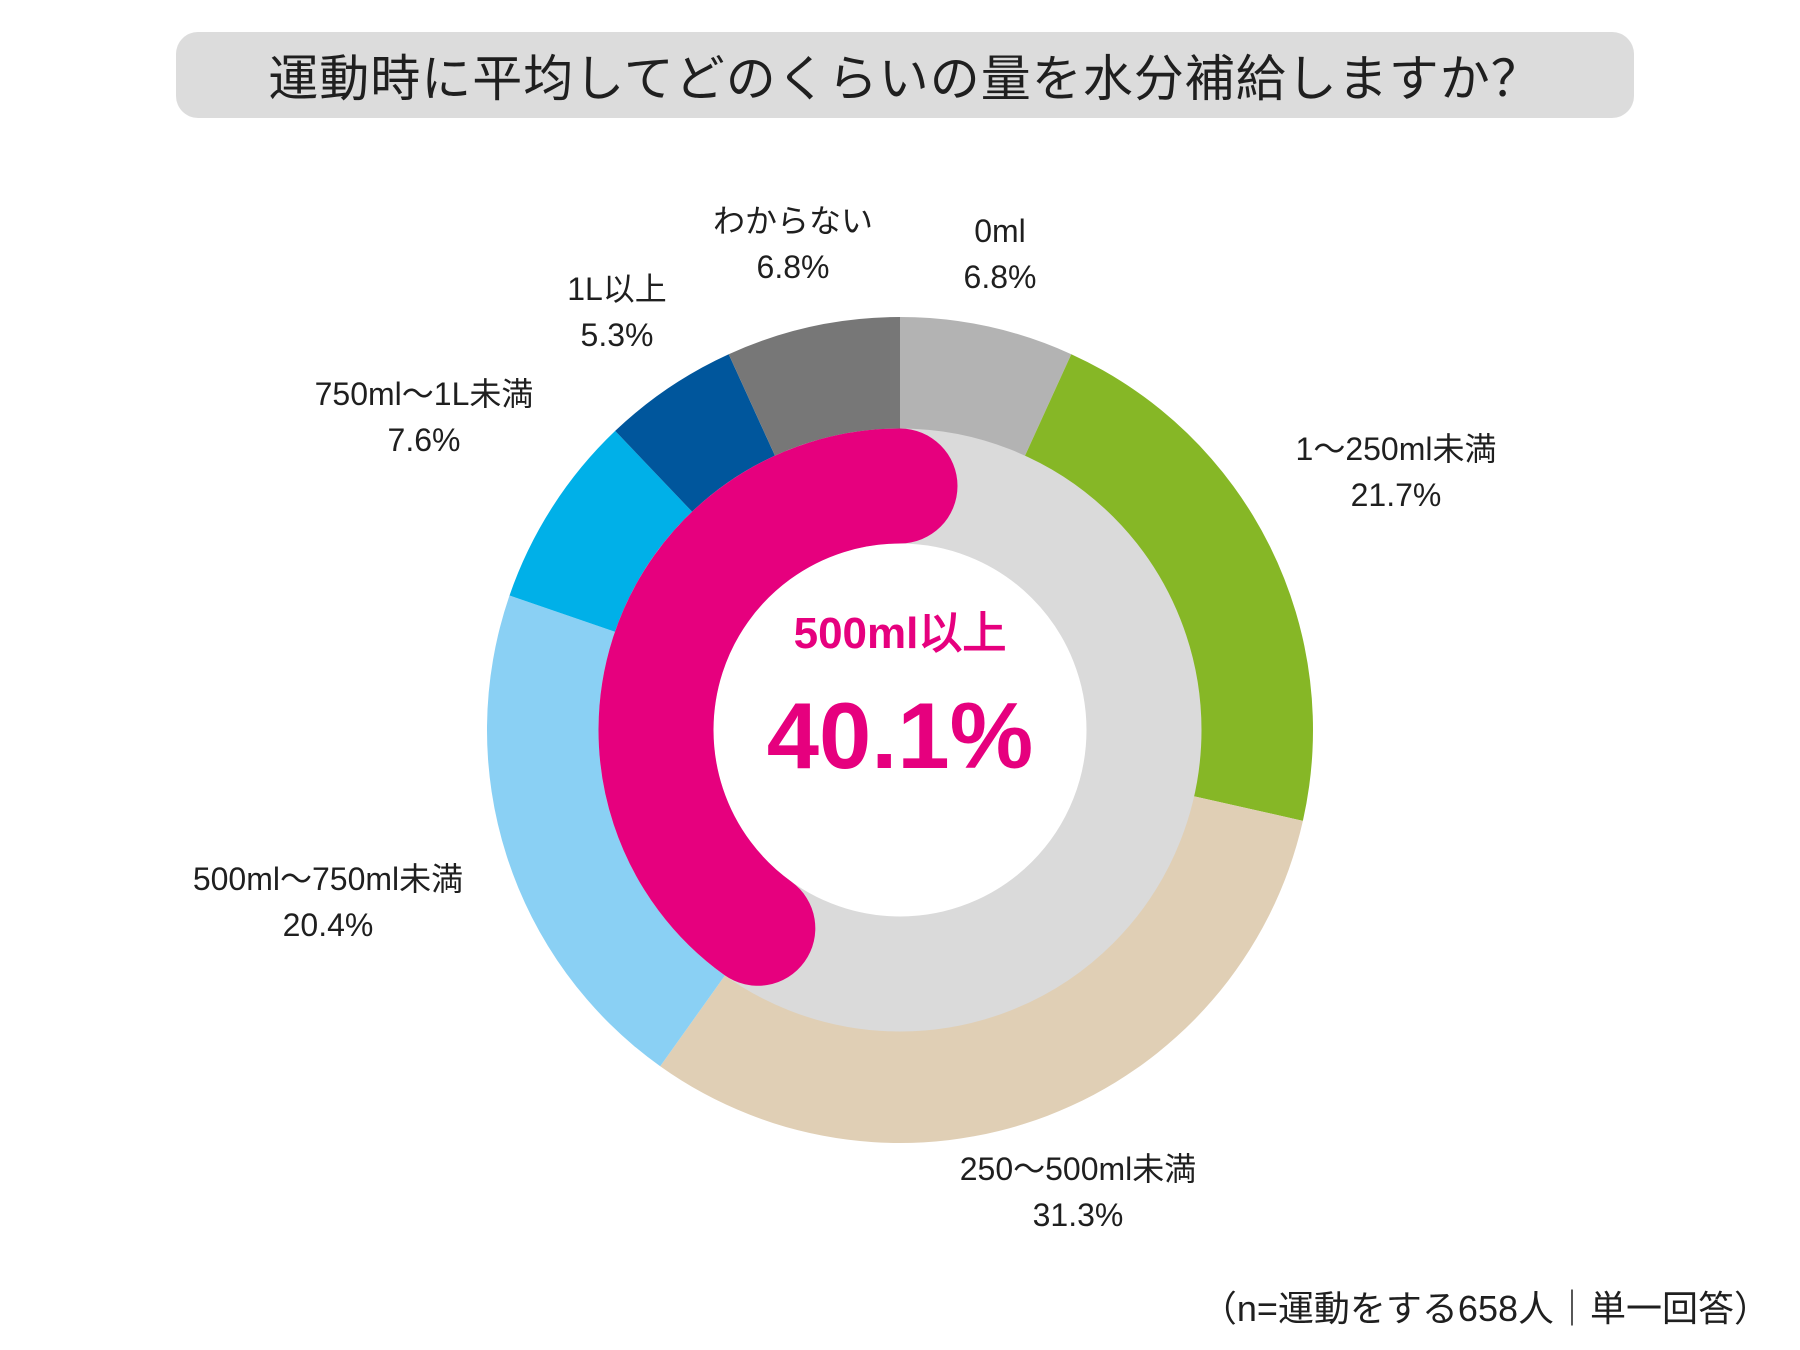 This screenshot has width=1800, height=1350. Describe the element at coordinates (905, 79) in the screenshot. I see `chart-title: 運動時に平均してどのくらいの量を水分補給しますか？` at that location.